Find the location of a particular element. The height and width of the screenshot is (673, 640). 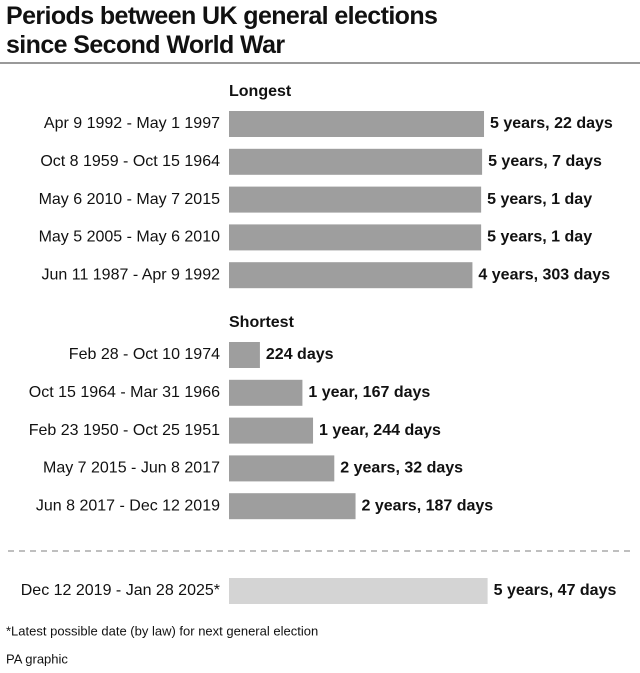

value-label: 224 days is located at coordinates (300, 354).